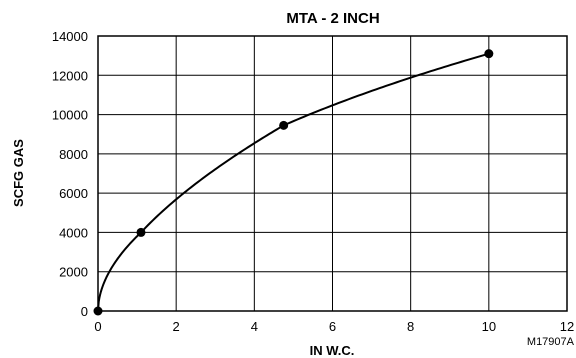 The height and width of the screenshot is (358, 576). Describe the element at coordinates (73, 154) in the screenshot. I see `y-tick-label: 8000` at that location.